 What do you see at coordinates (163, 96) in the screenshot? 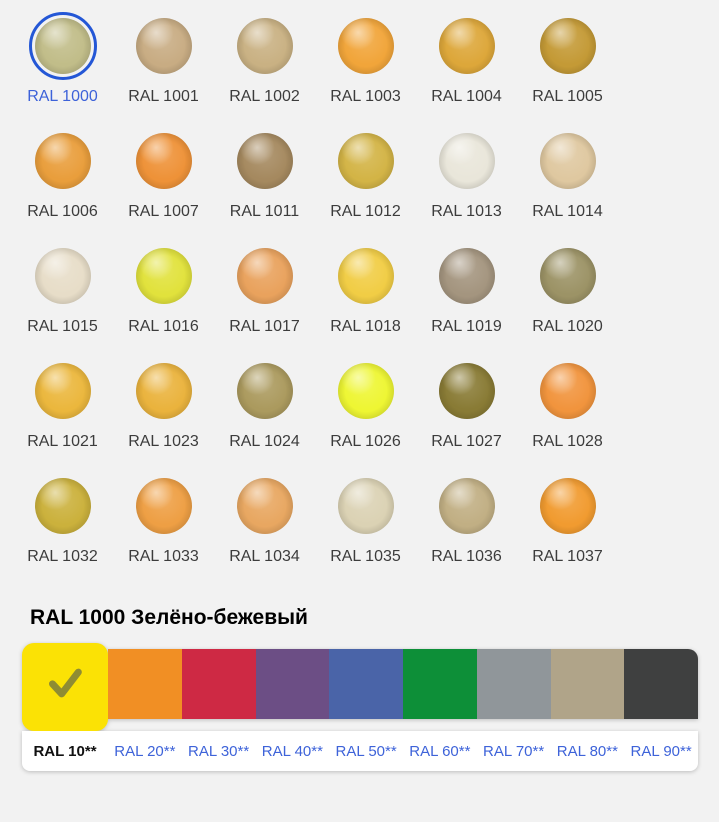
I see `color-label: RAL 1001` at bounding box center [163, 96].